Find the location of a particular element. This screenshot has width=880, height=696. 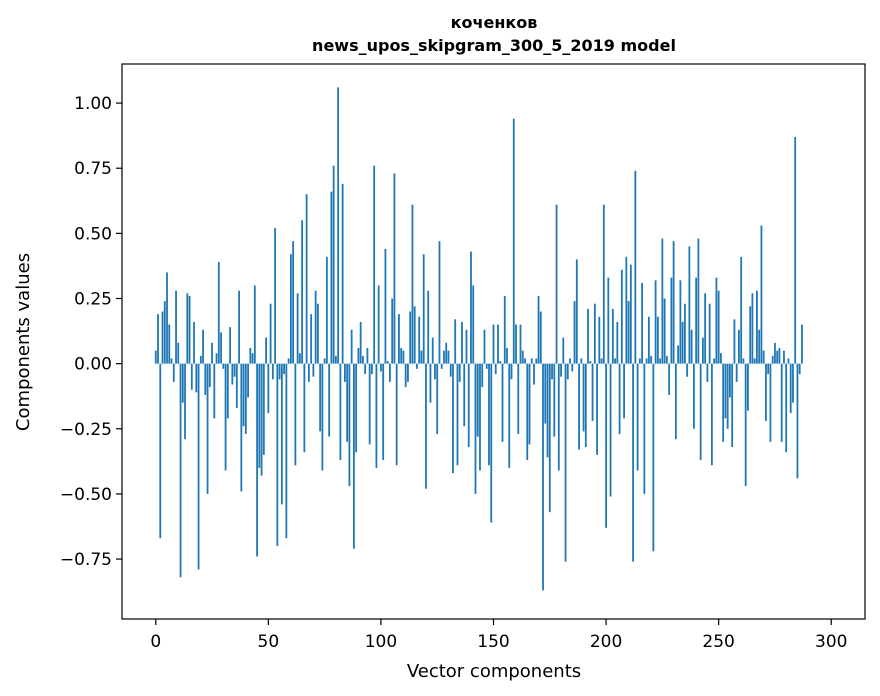

y-tick-label: −0.50 is located at coordinates (86, 495).